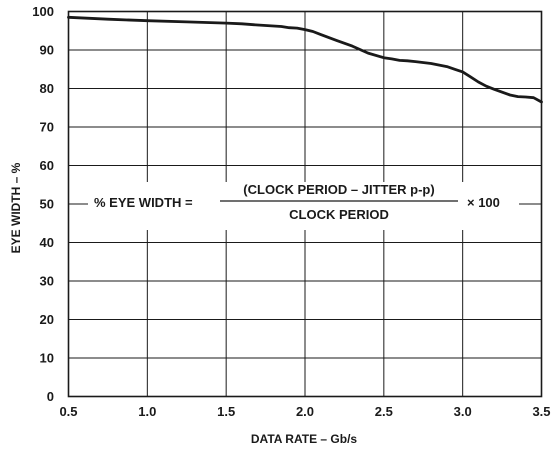  What do you see at coordinates (541, 411) in the screenshot?
I see `x-tick-label: 3.5` at bounding box center [541, 411].